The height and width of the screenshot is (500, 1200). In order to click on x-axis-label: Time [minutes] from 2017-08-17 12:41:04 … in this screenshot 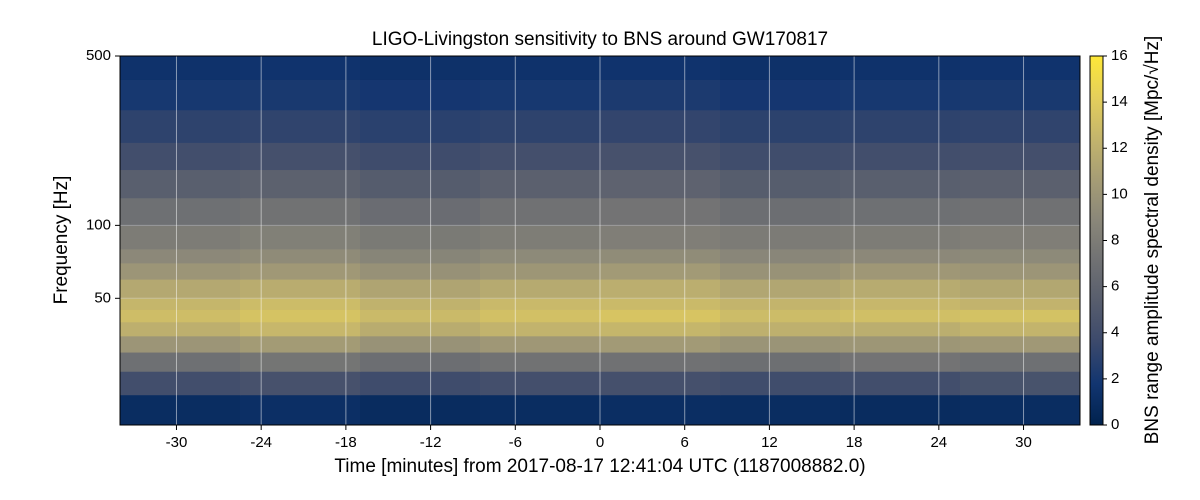, I will do `click(599, 466)`.